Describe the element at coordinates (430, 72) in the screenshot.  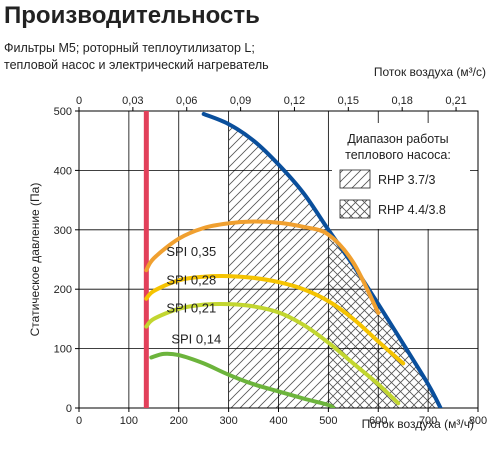
I see `x2-axis-title: Поток воздуха (м³/с)` at that location.